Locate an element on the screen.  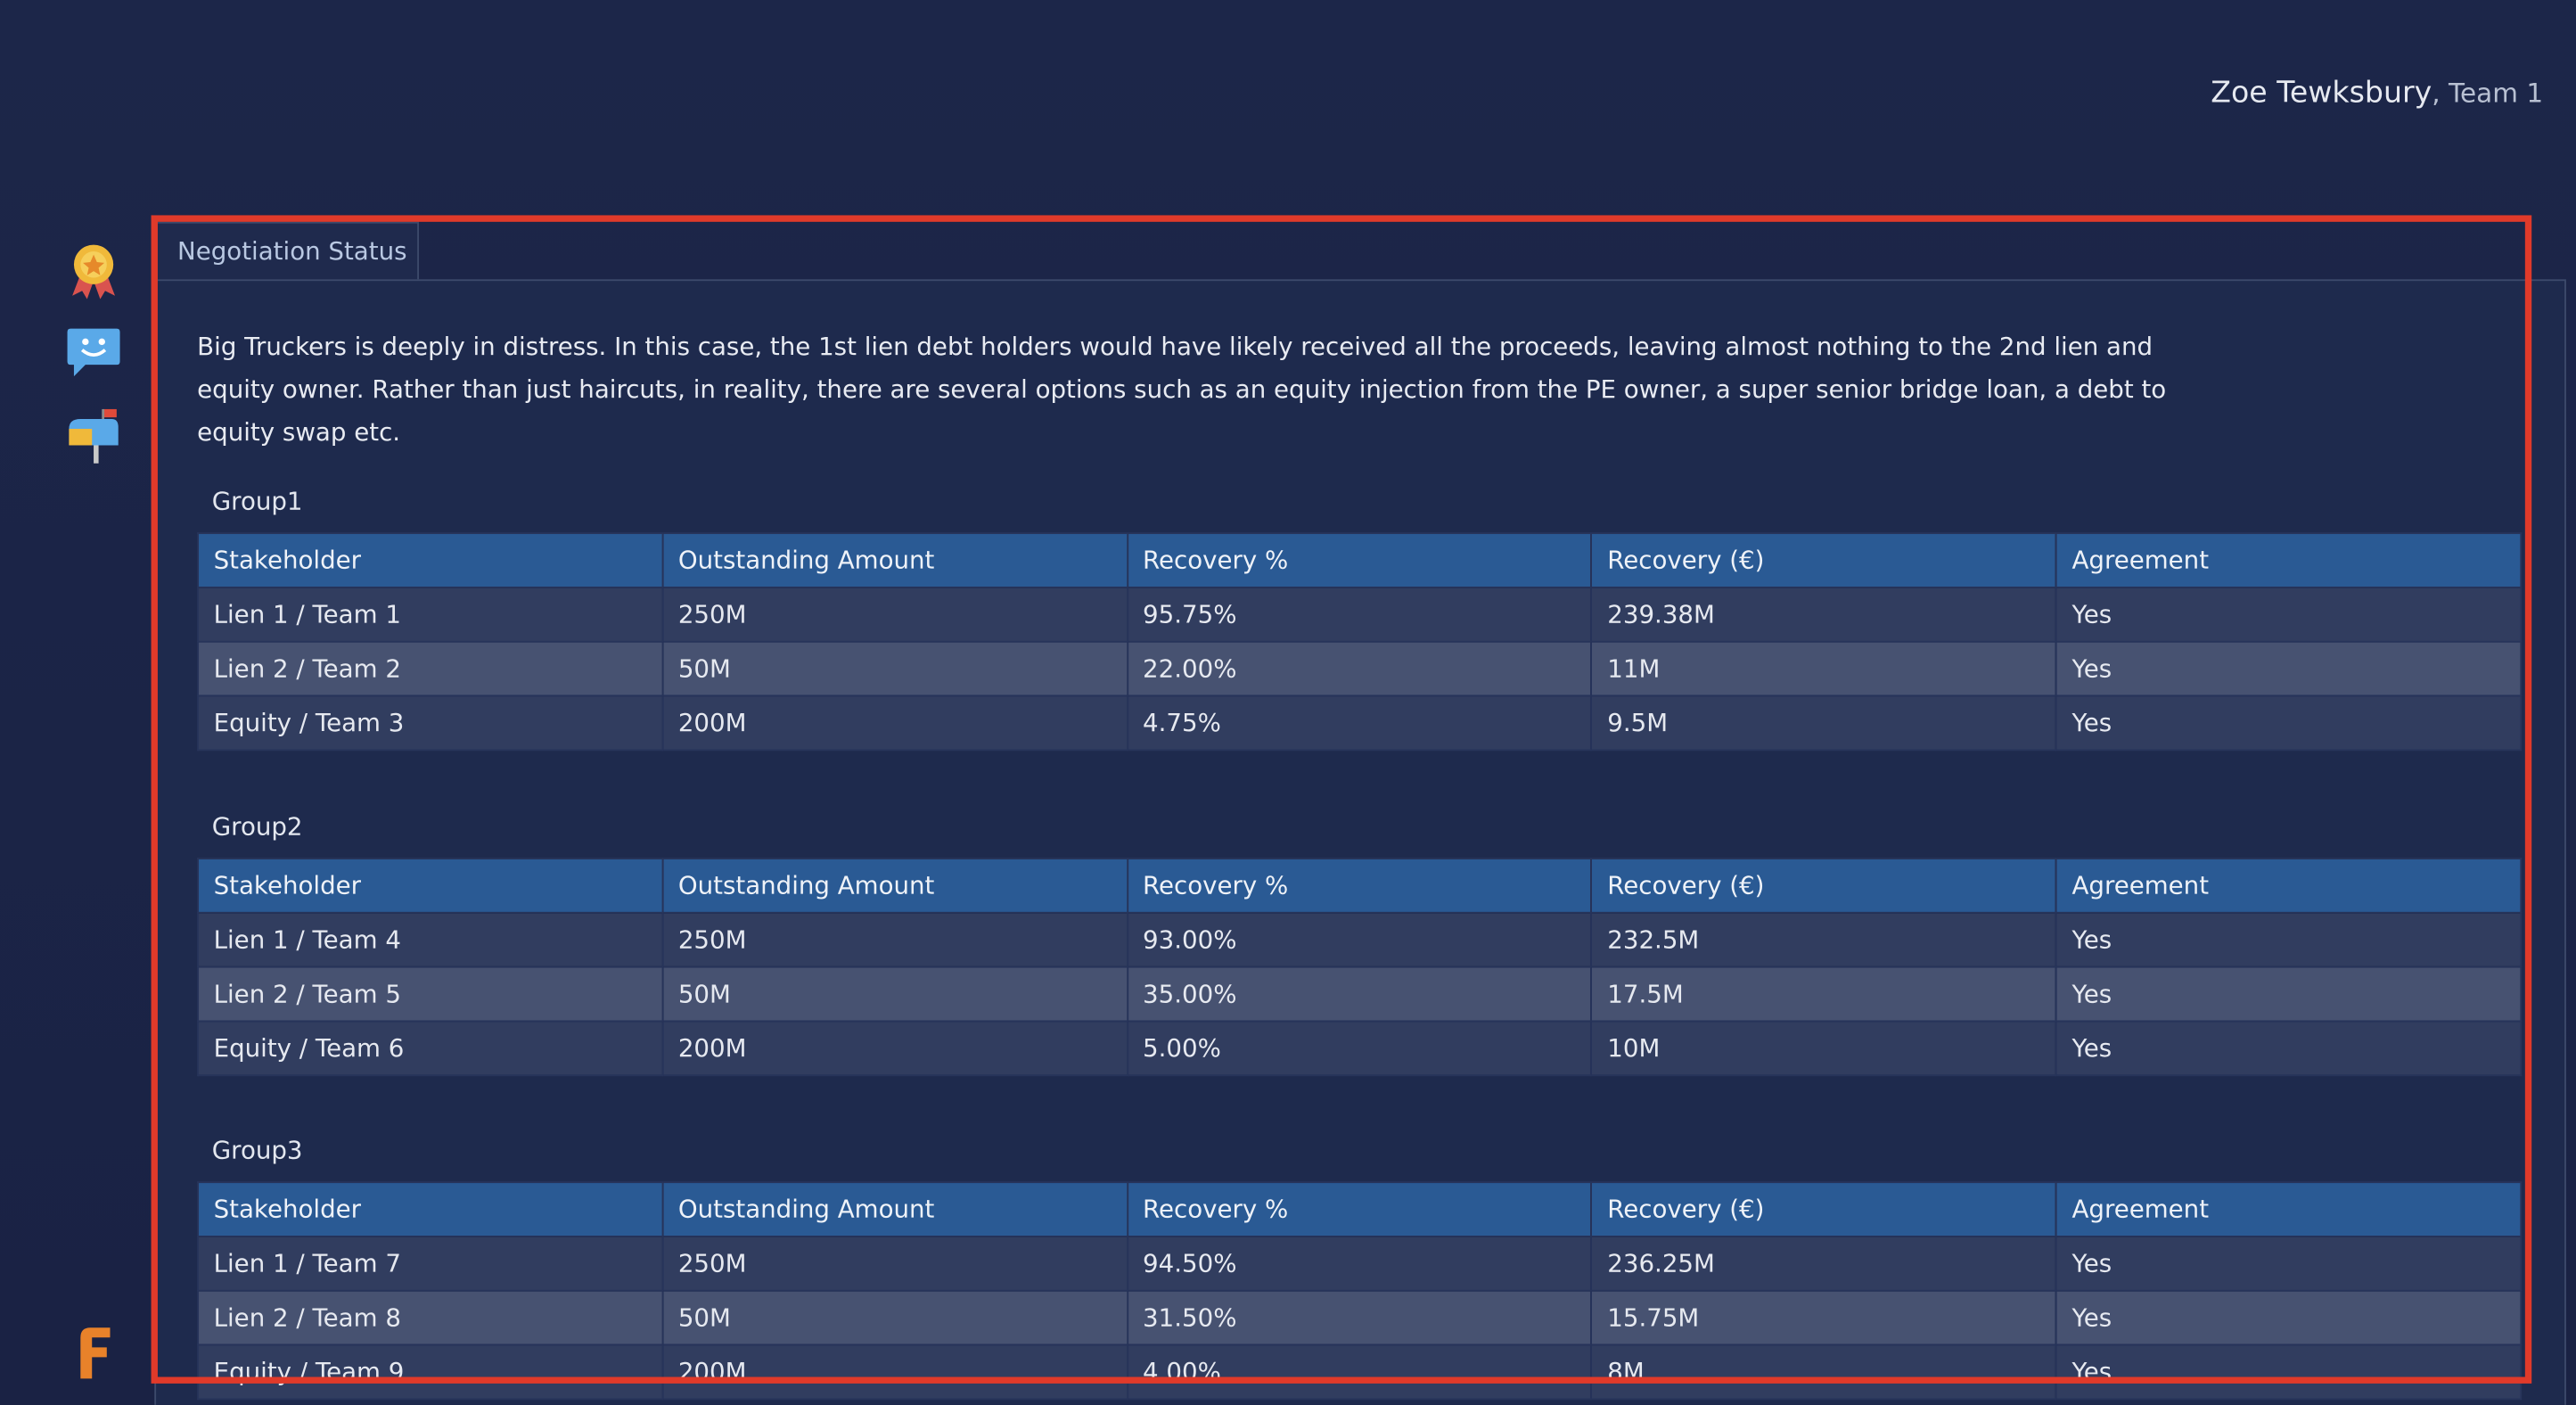
table-cell: 31.50% is located at coordinates (1360, 1317).